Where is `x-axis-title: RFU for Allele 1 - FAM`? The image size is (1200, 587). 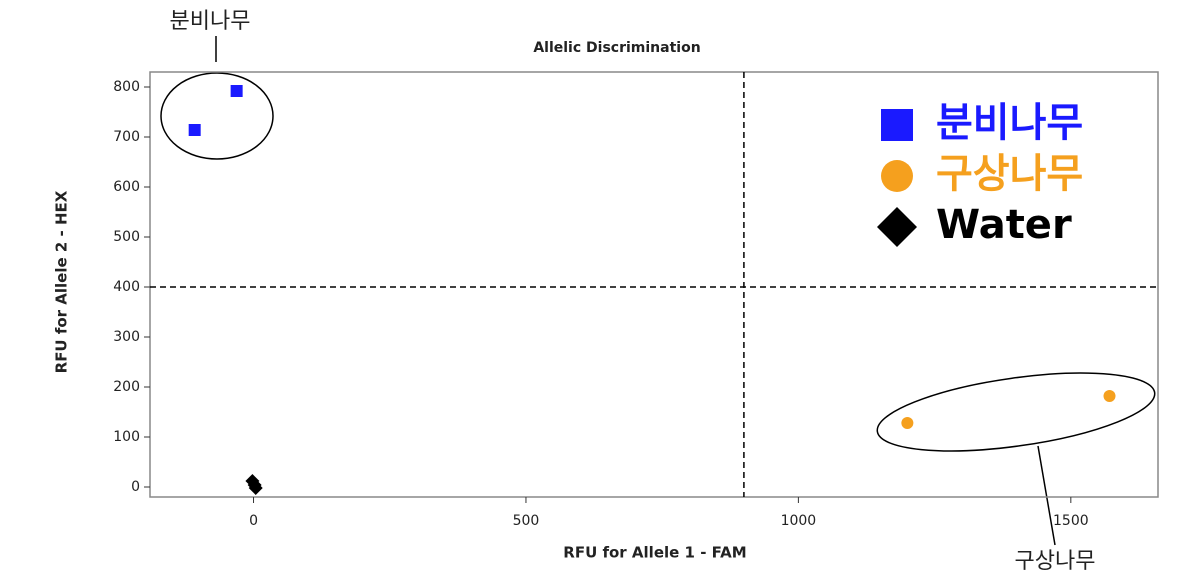 x-axis-title: RFU for Allele 1 - FAM is located at coordinates (654, 553).